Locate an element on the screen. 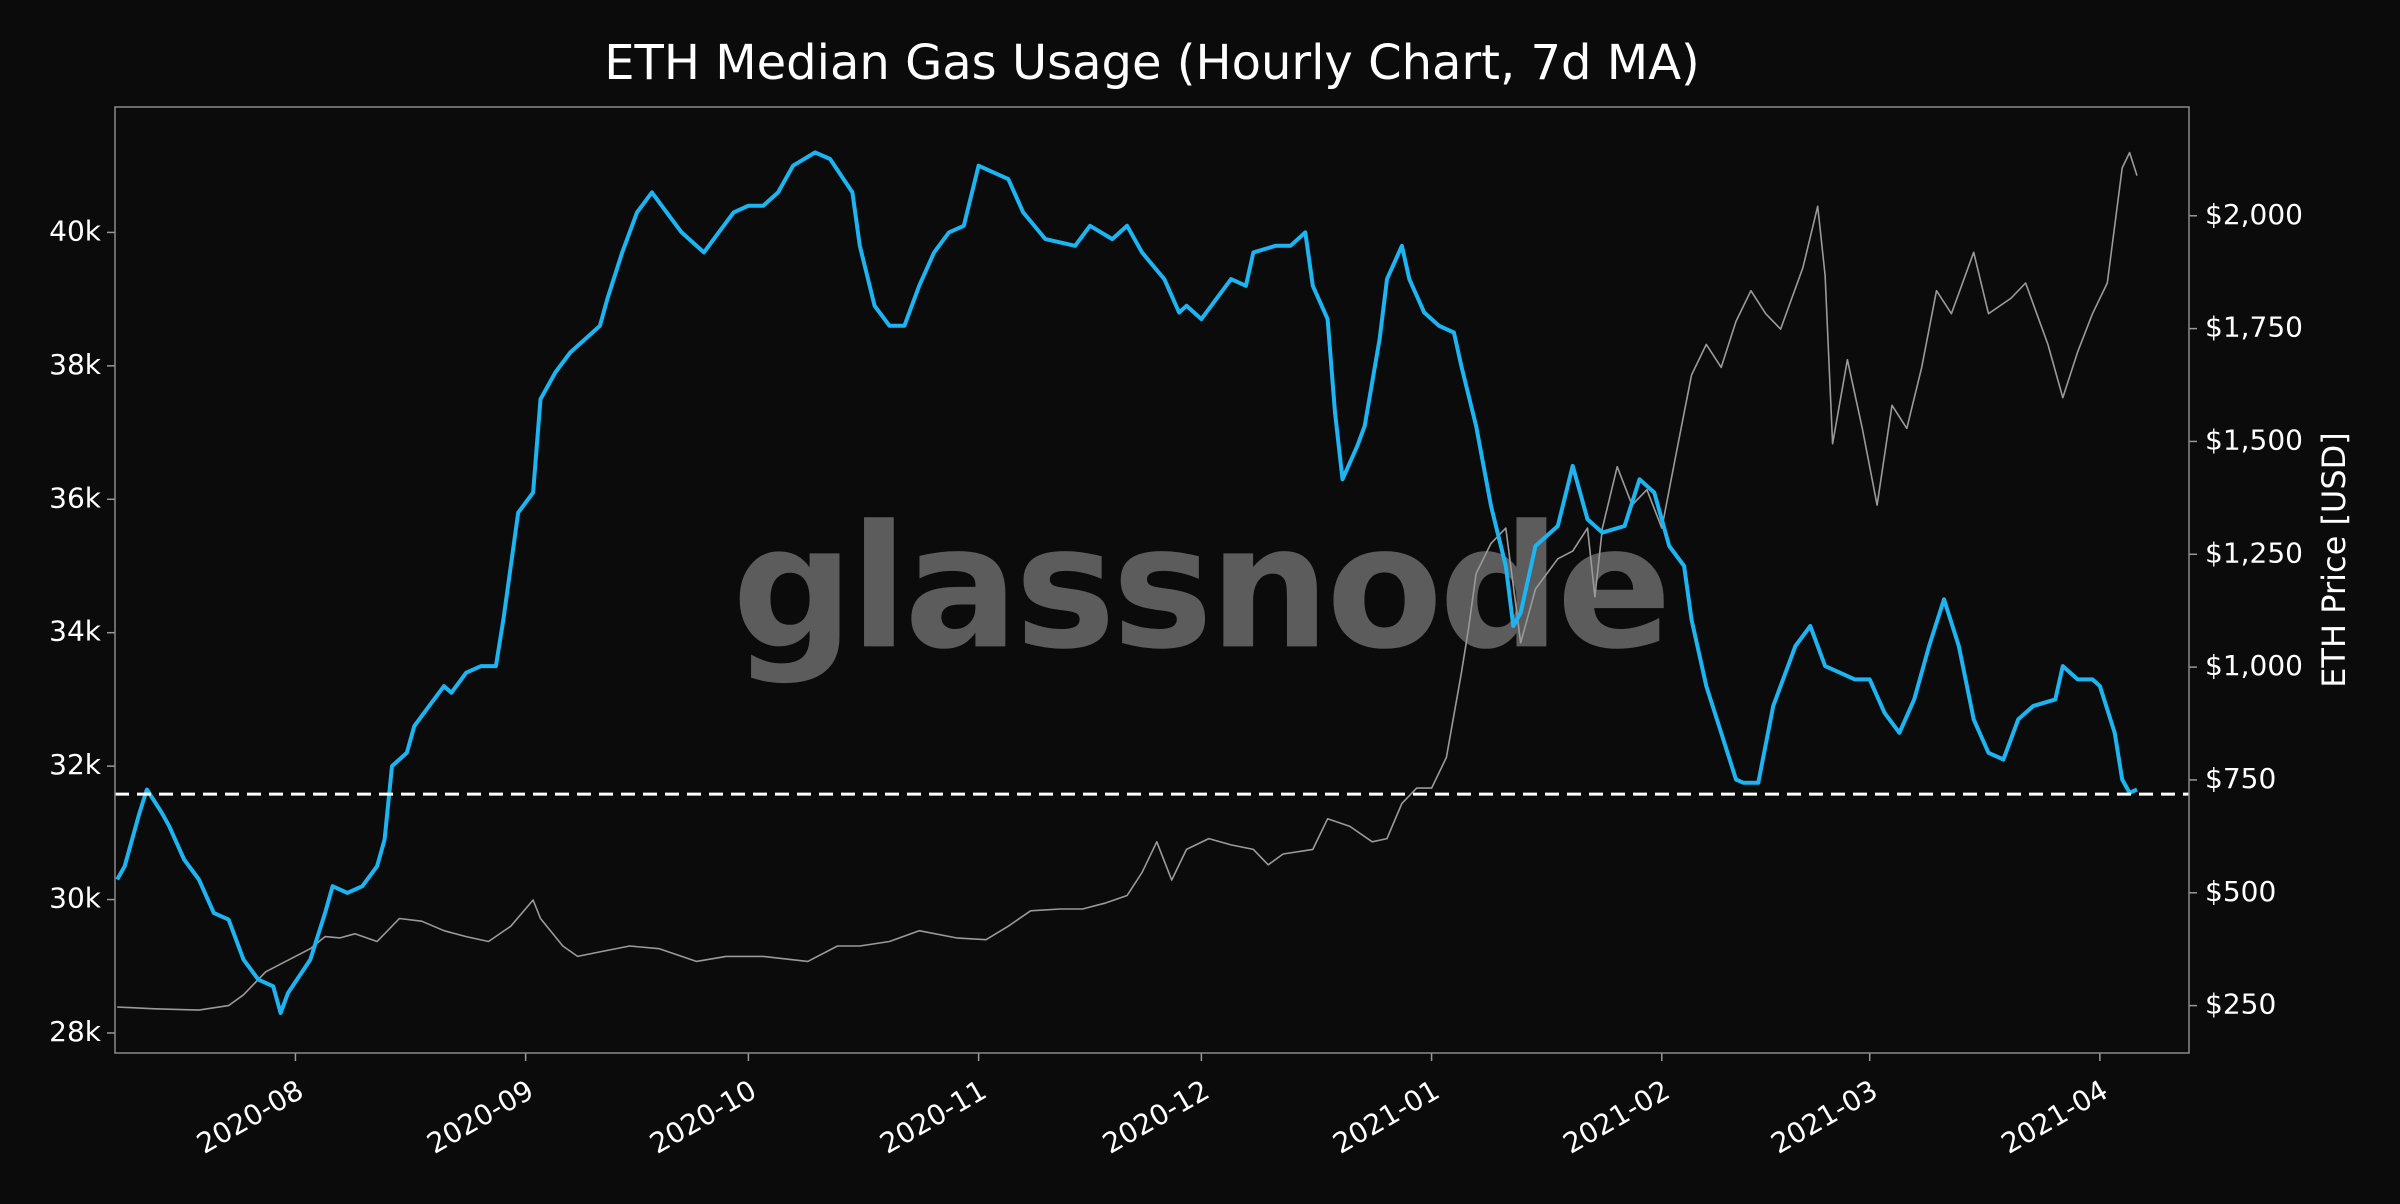 This screenshot has width=2400, height=1204. y-tick-label: 40k is located at coordinates (75, 230).